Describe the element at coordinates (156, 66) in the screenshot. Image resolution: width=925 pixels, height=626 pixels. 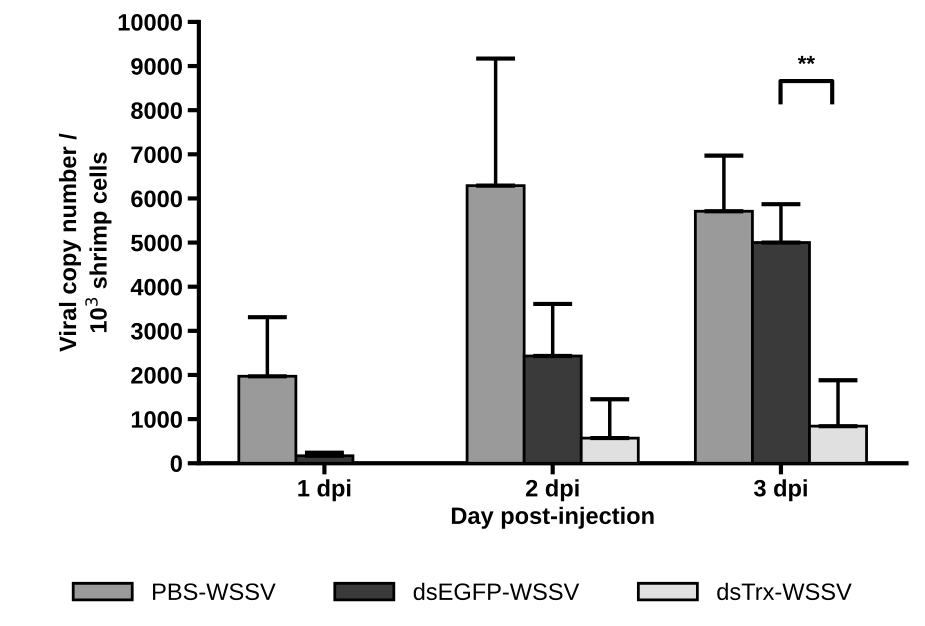
I see `y-tick-label: 9000` at that location.